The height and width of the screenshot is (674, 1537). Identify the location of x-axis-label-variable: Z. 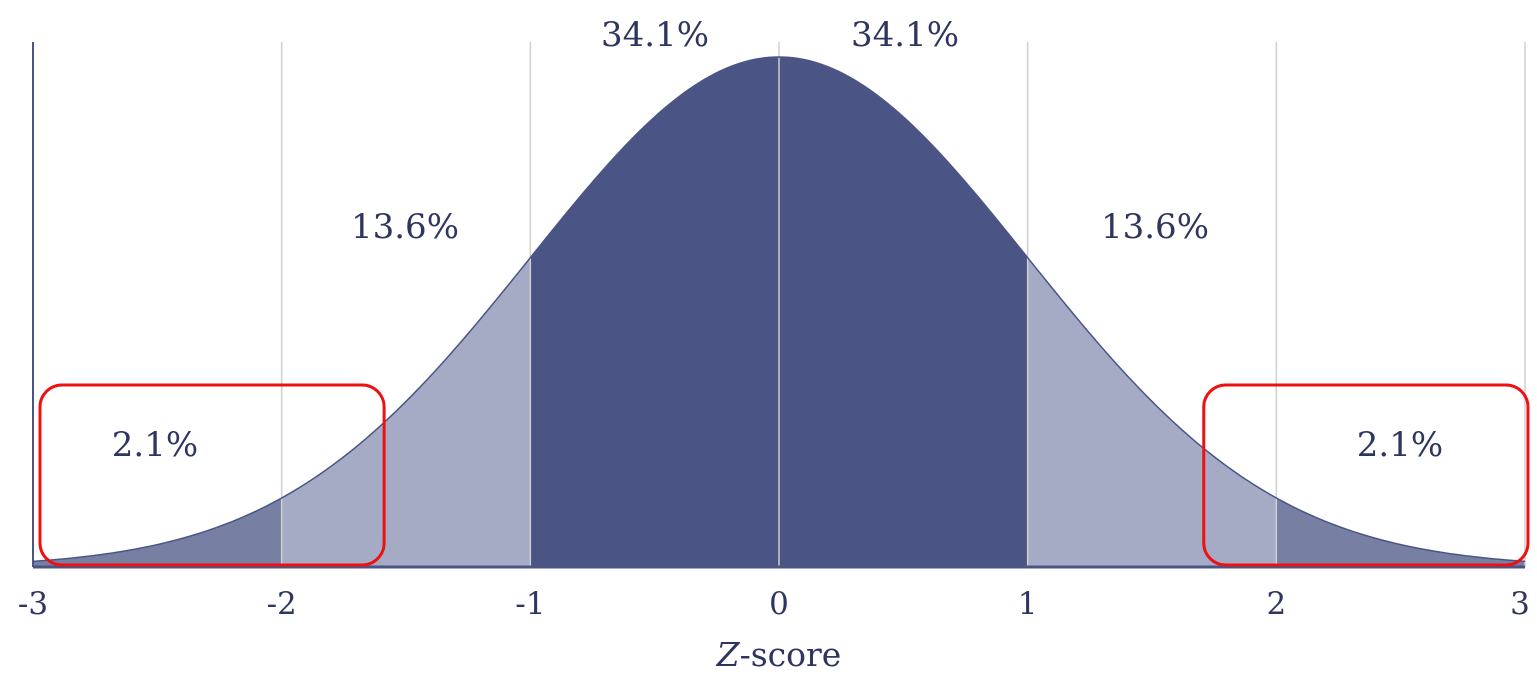
(728, 654).